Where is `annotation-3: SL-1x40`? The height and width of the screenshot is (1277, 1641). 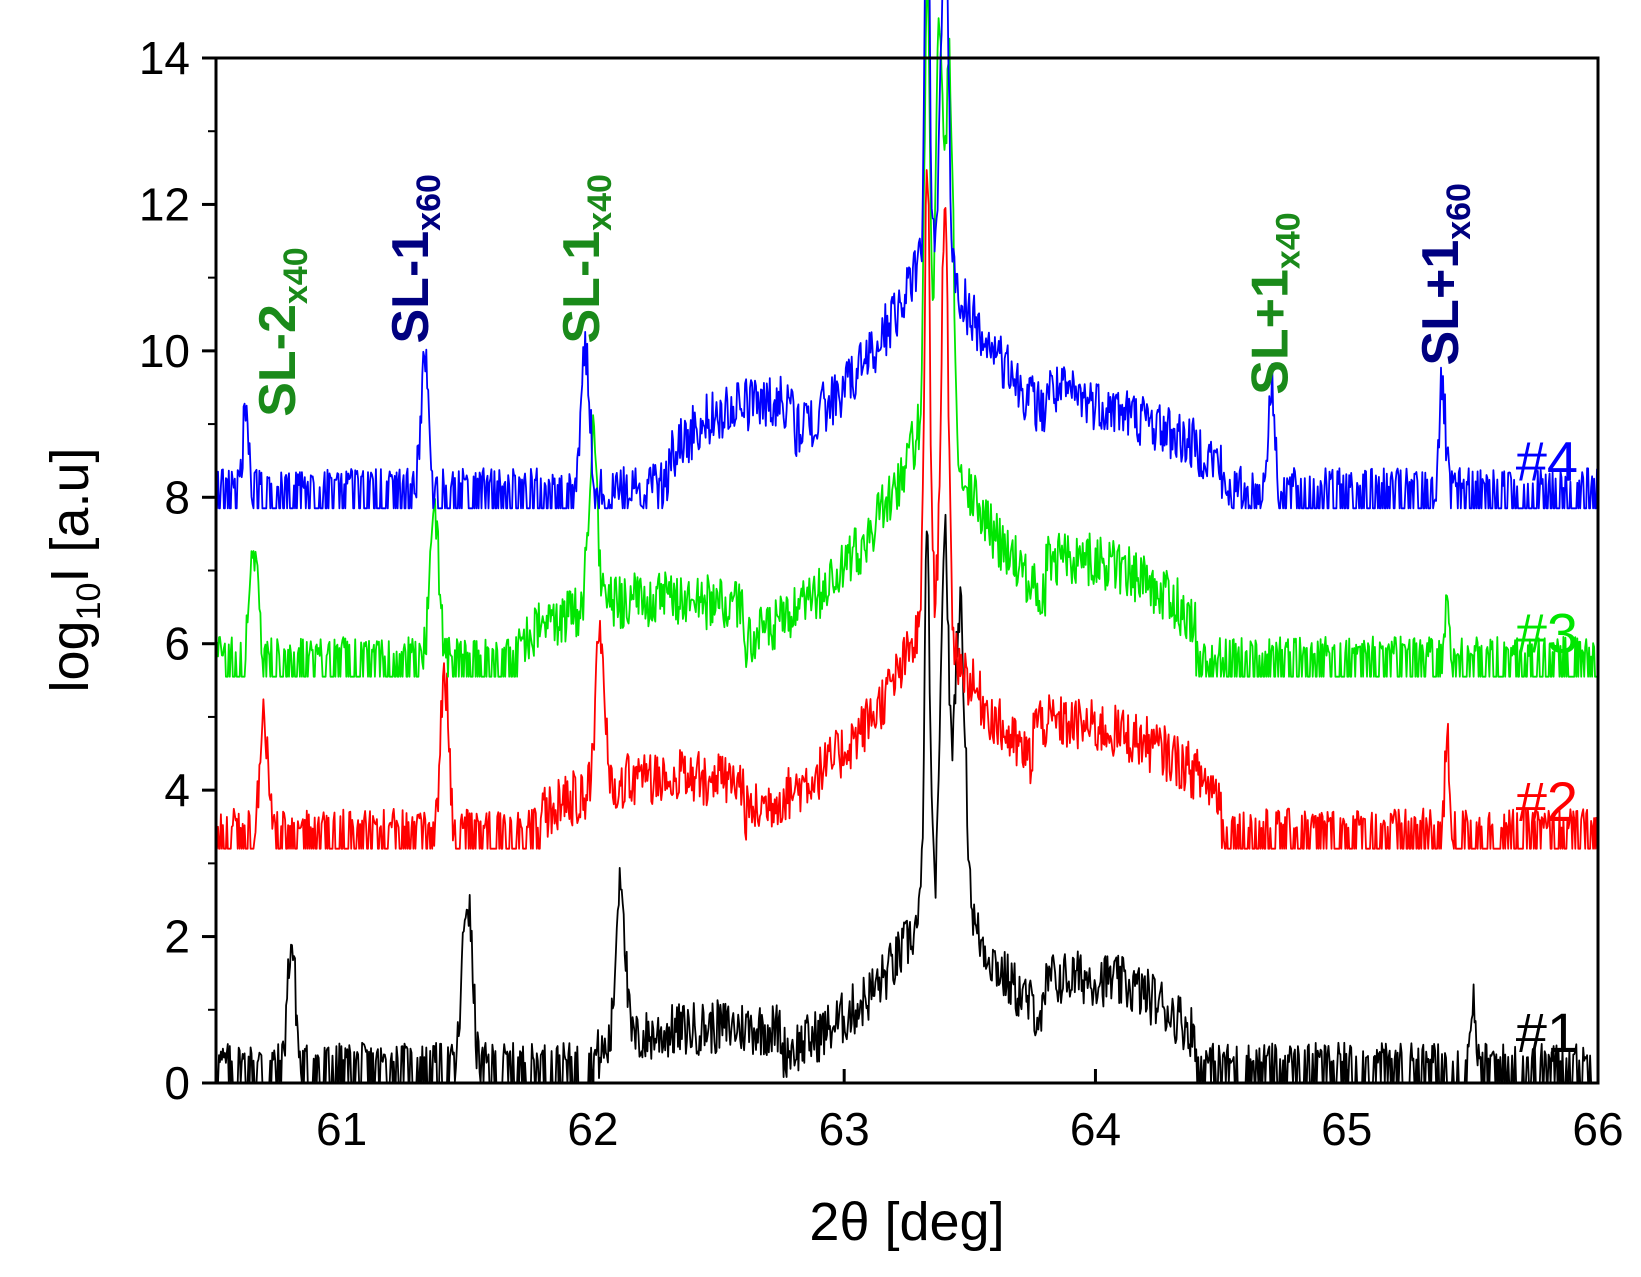 annotation-3: SL-1x40 is located at coordinates (586, 258).